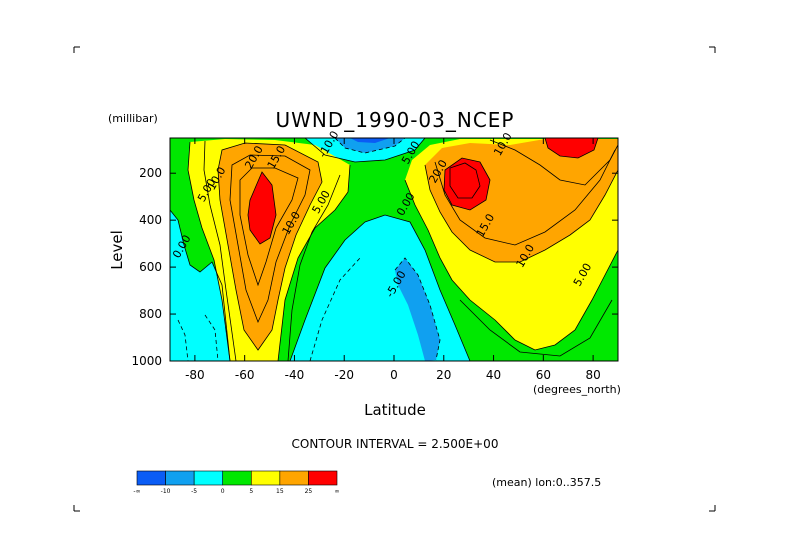 The height and width of the screenshot is (558, 789). I want to click on x-tick-label: -20, so click(344, 375).